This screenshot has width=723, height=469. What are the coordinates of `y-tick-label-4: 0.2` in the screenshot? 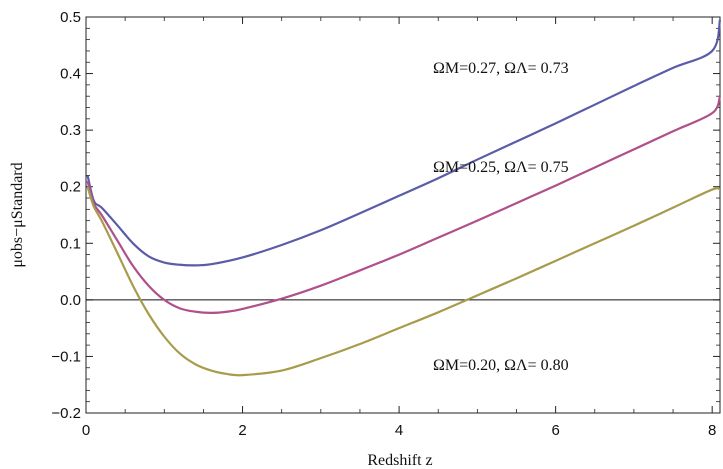 It's located at (70, 187).